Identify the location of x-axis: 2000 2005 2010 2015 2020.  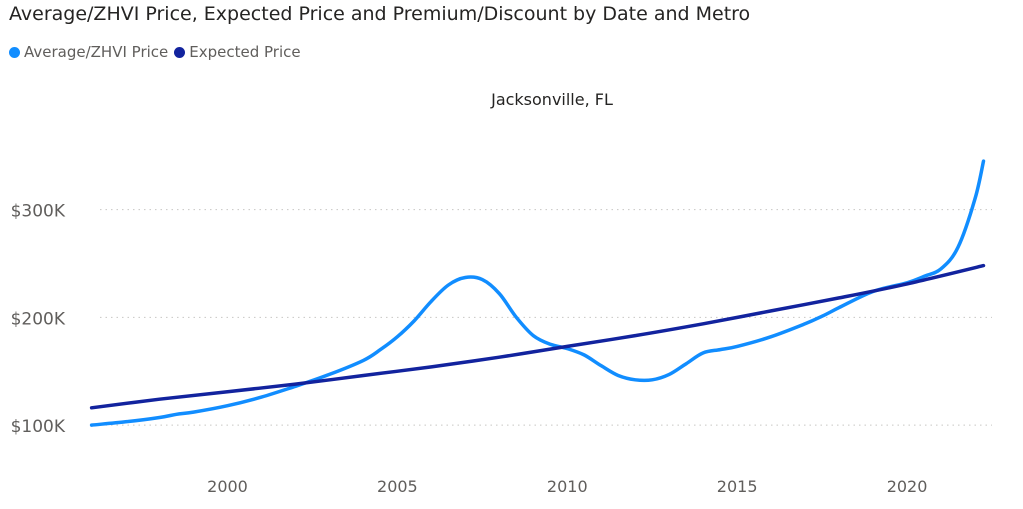
(567, 486).